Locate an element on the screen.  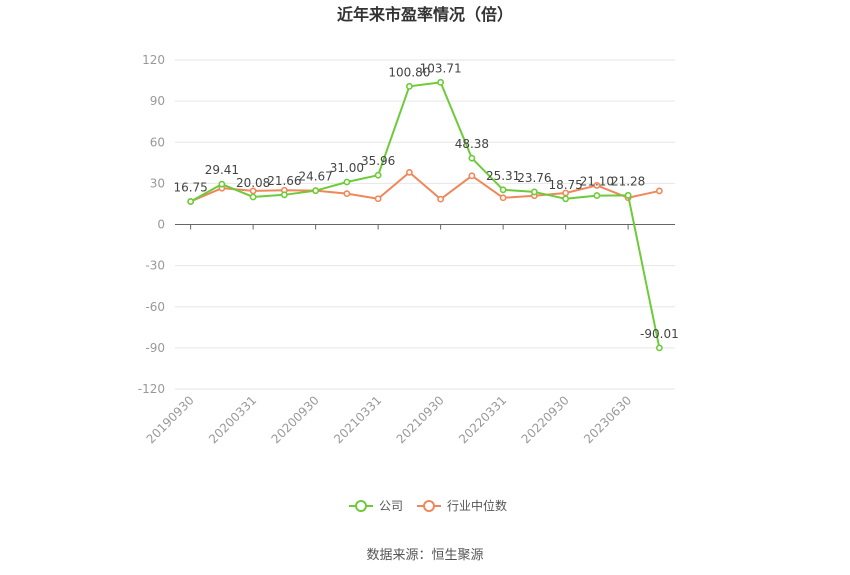
y-tick-label: -90 is located at coordinates (155, 348).